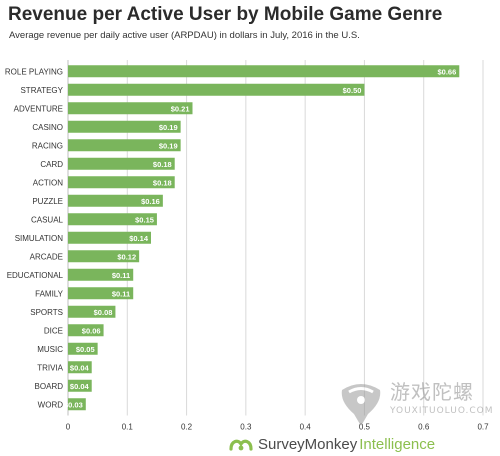  What do you see at coordinates (91, 330) in the screenshot?
I see `data-label: $0.06` at bounding box center [91, 330].